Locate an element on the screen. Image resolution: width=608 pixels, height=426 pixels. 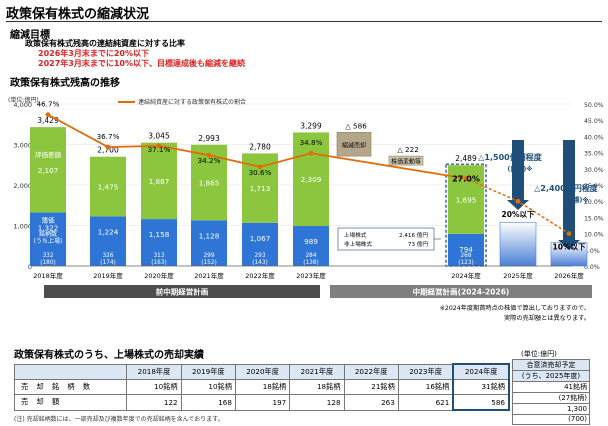
left-unit: (単位:億円) is located at coordinates (23, 100).